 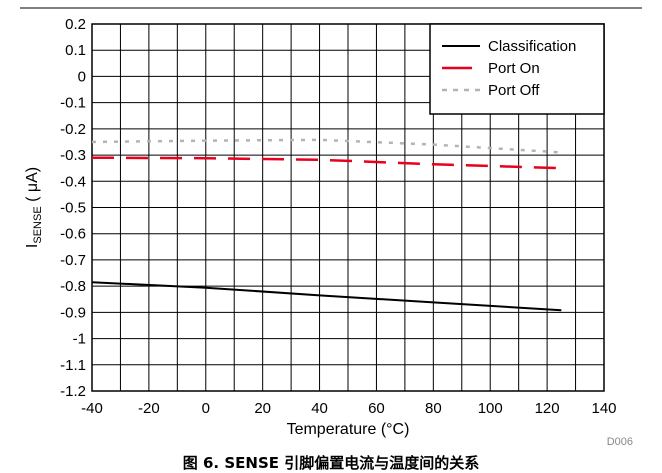 I want to click on legend-label: Port Off, so click(x=514, y=90).